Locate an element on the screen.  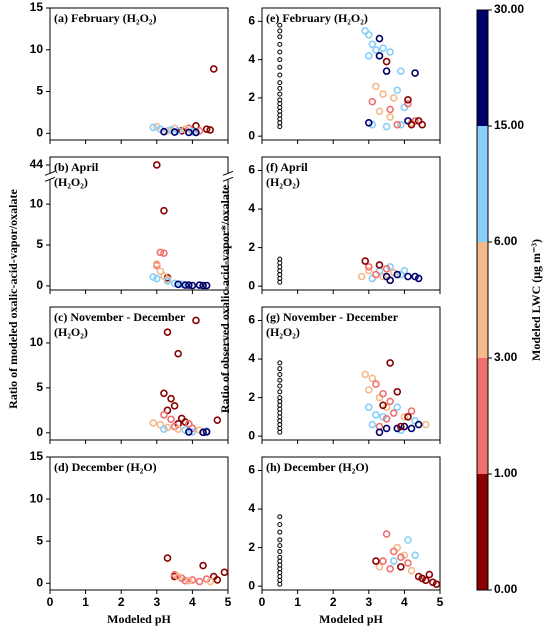
y-tick-label: 2 is located at coordinates (251, 397).